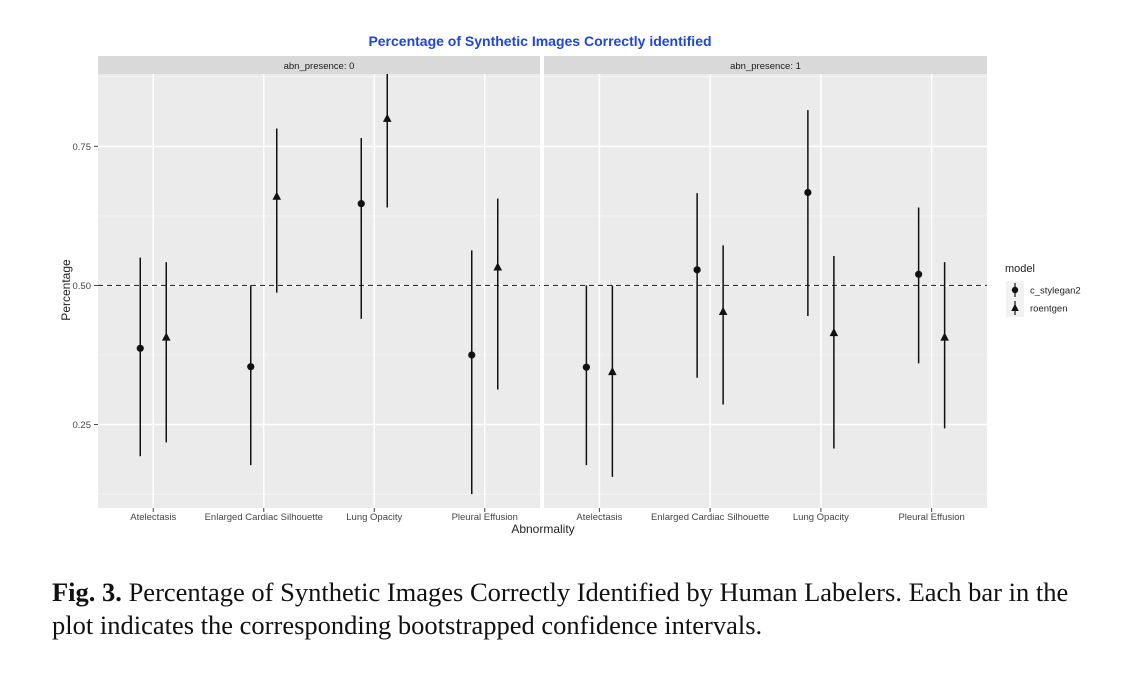 The width and height of the screenshot is (1147, 673). I want to click on legend-label: roentgen, so click(1049, 309).